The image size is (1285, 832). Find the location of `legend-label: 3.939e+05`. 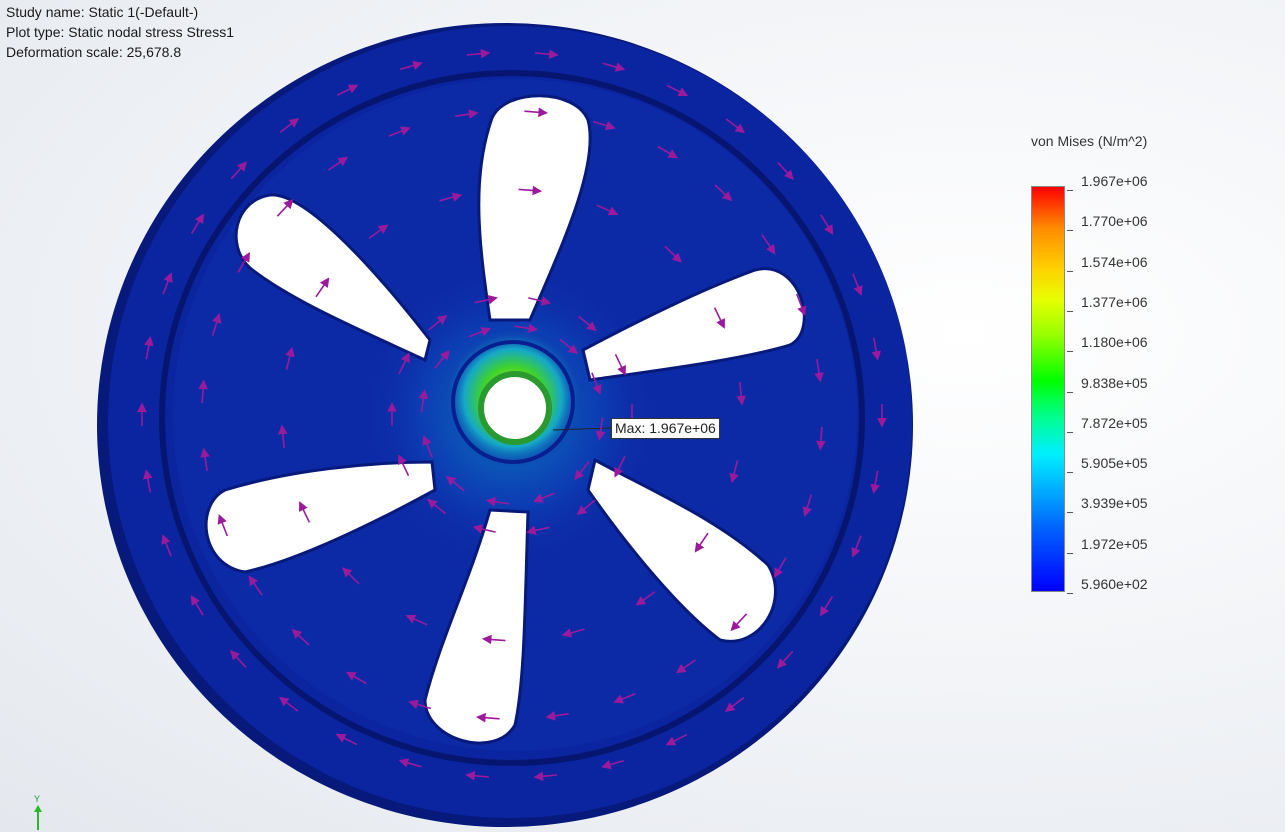

legend-label: 3.939e+05 is located at coordinates (1114, 503).